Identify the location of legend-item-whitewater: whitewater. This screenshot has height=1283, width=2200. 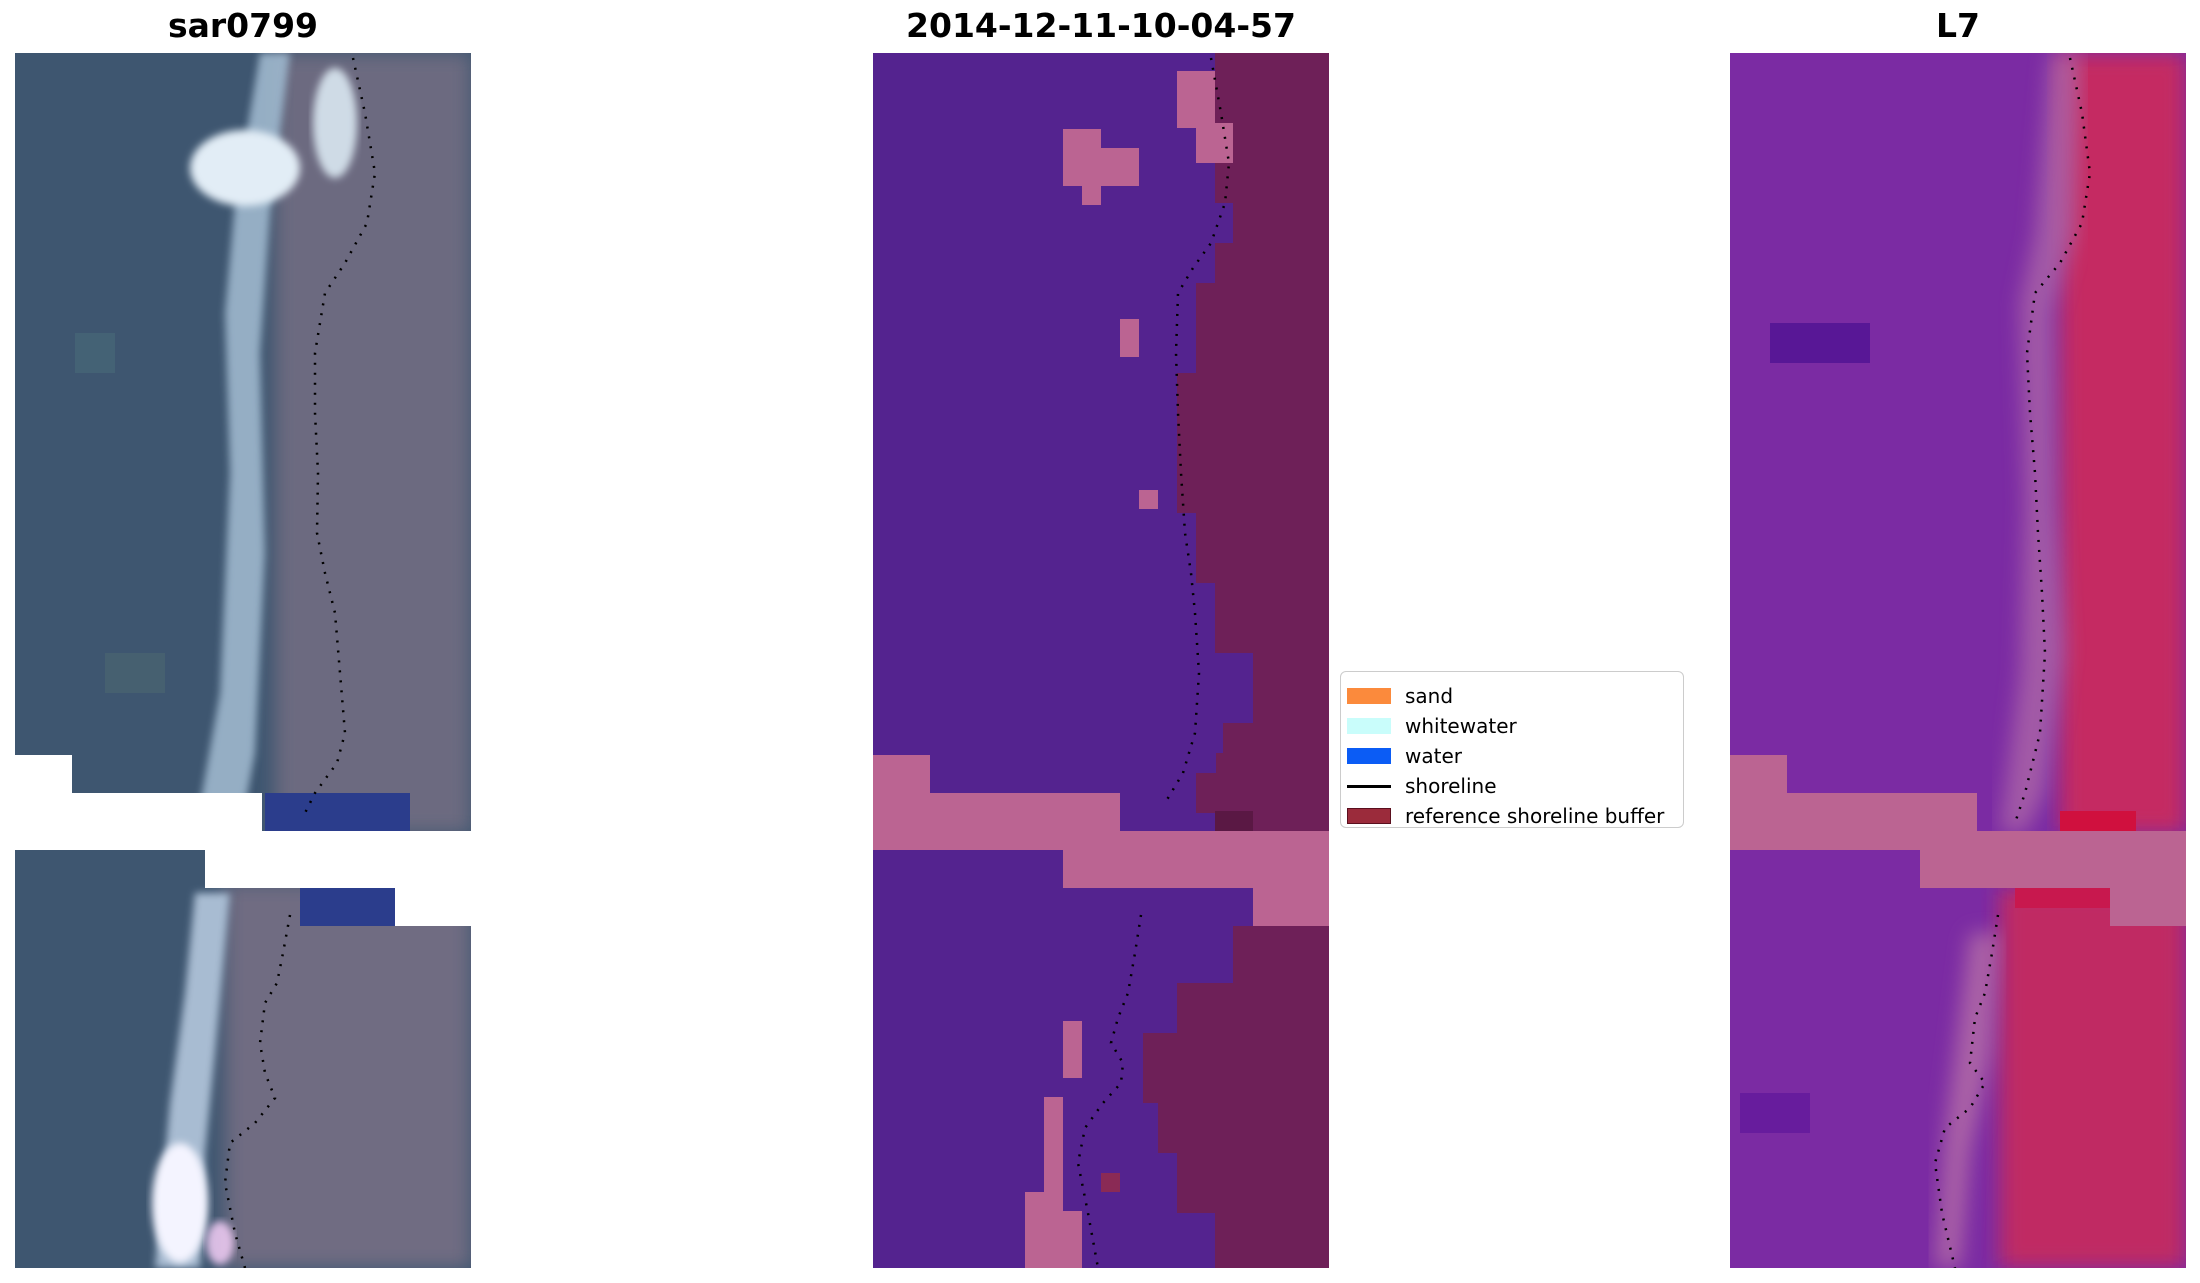
(1432, 726).